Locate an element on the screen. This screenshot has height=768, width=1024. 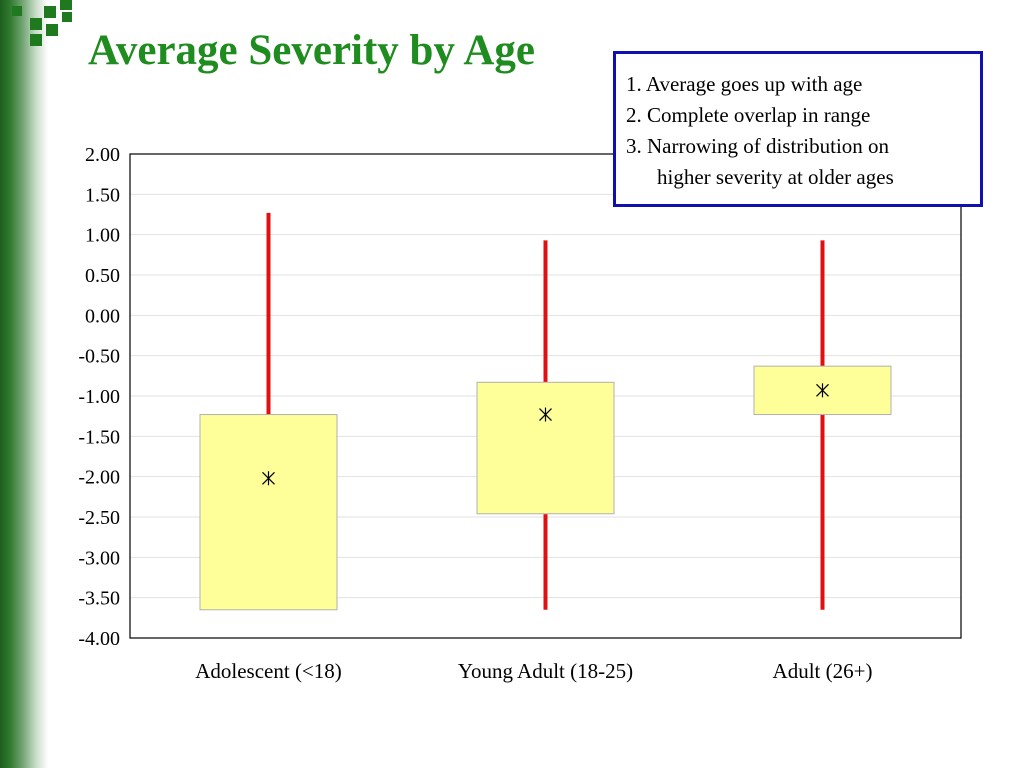
note-3: 3. Narrowing of distribution on is located at coordinates (758, 146).